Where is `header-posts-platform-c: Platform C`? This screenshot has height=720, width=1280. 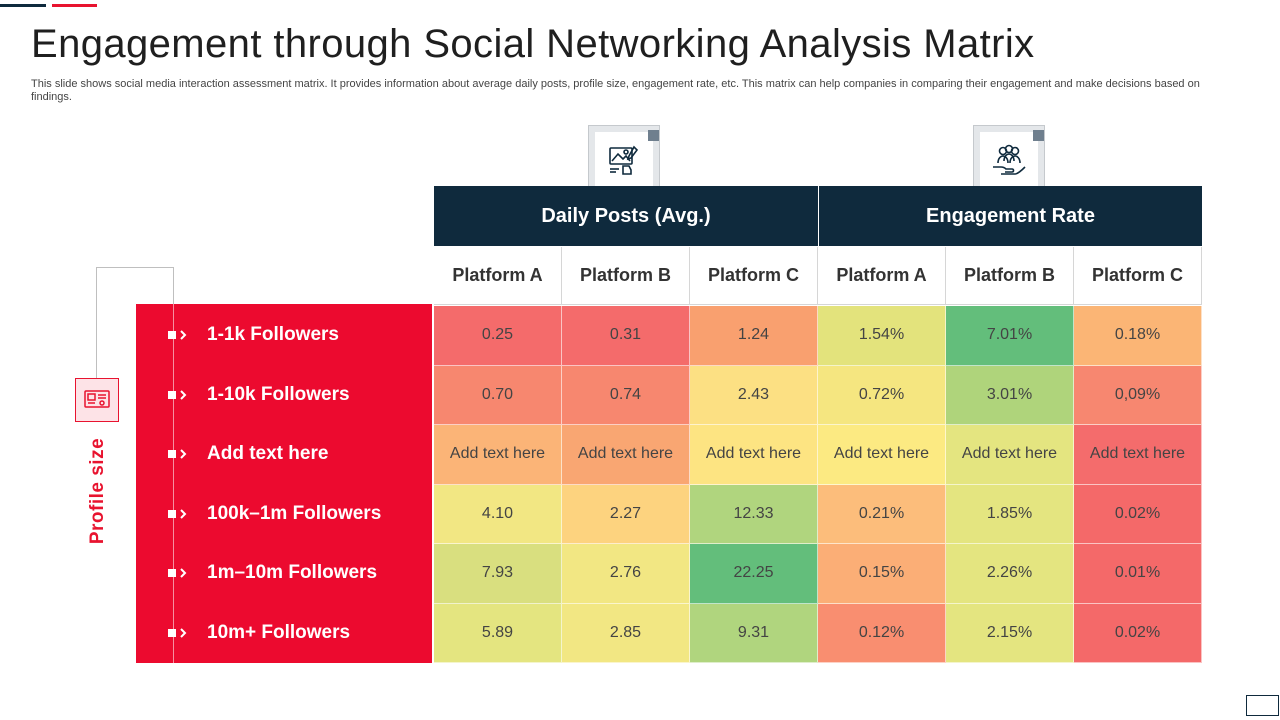 header-posts-platform-c: Platform C is located at coordinates (754, 276).